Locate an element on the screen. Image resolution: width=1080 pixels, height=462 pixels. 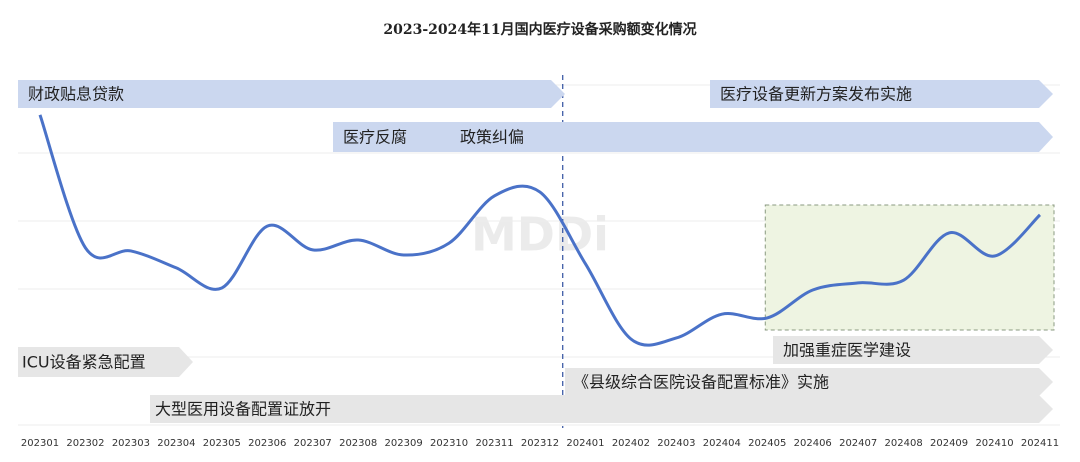
annotation: 加强重症医学建设 is located at coordinates (847, 350).